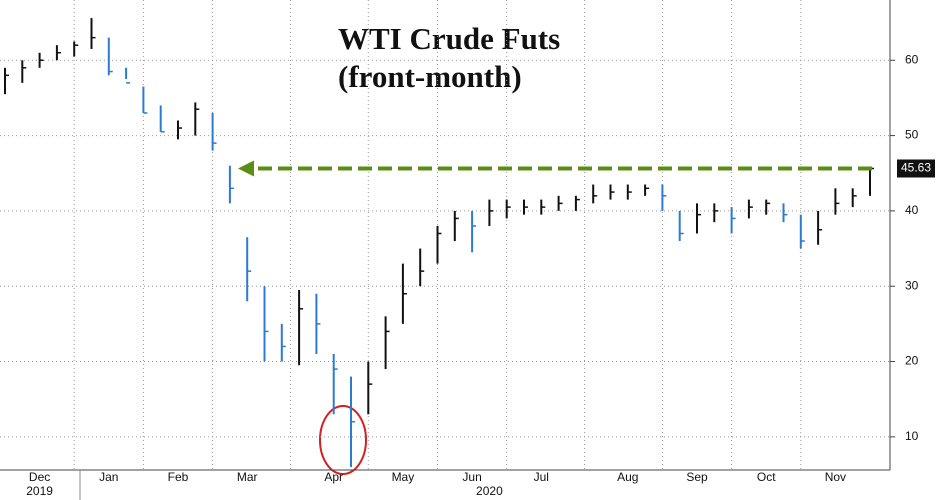  I want to click on year-label: 2019, so click(39, 491).